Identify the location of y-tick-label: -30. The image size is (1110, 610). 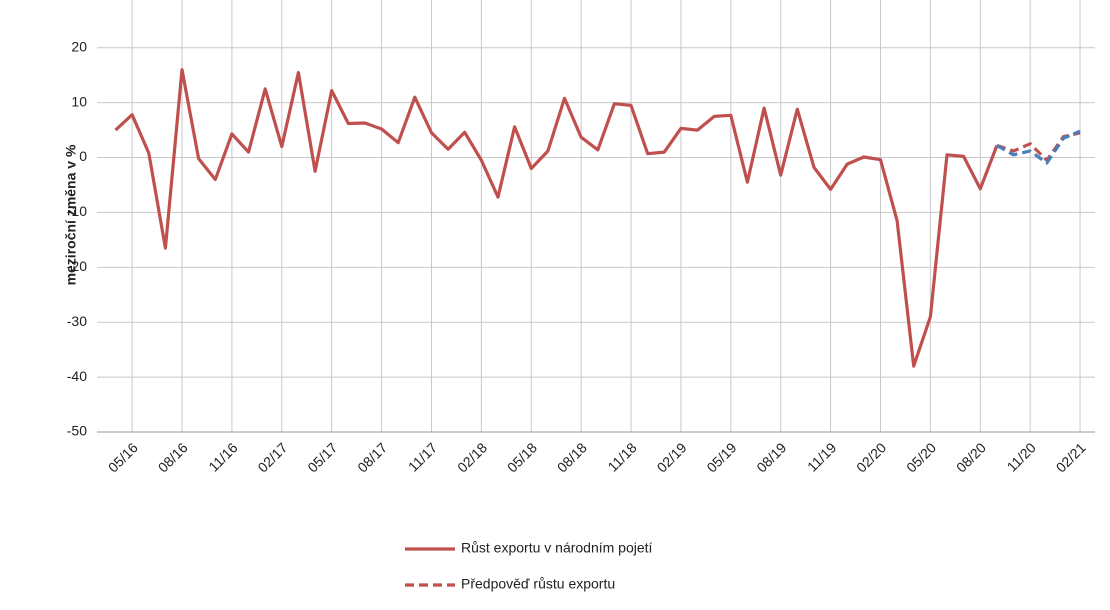
(77, 321).